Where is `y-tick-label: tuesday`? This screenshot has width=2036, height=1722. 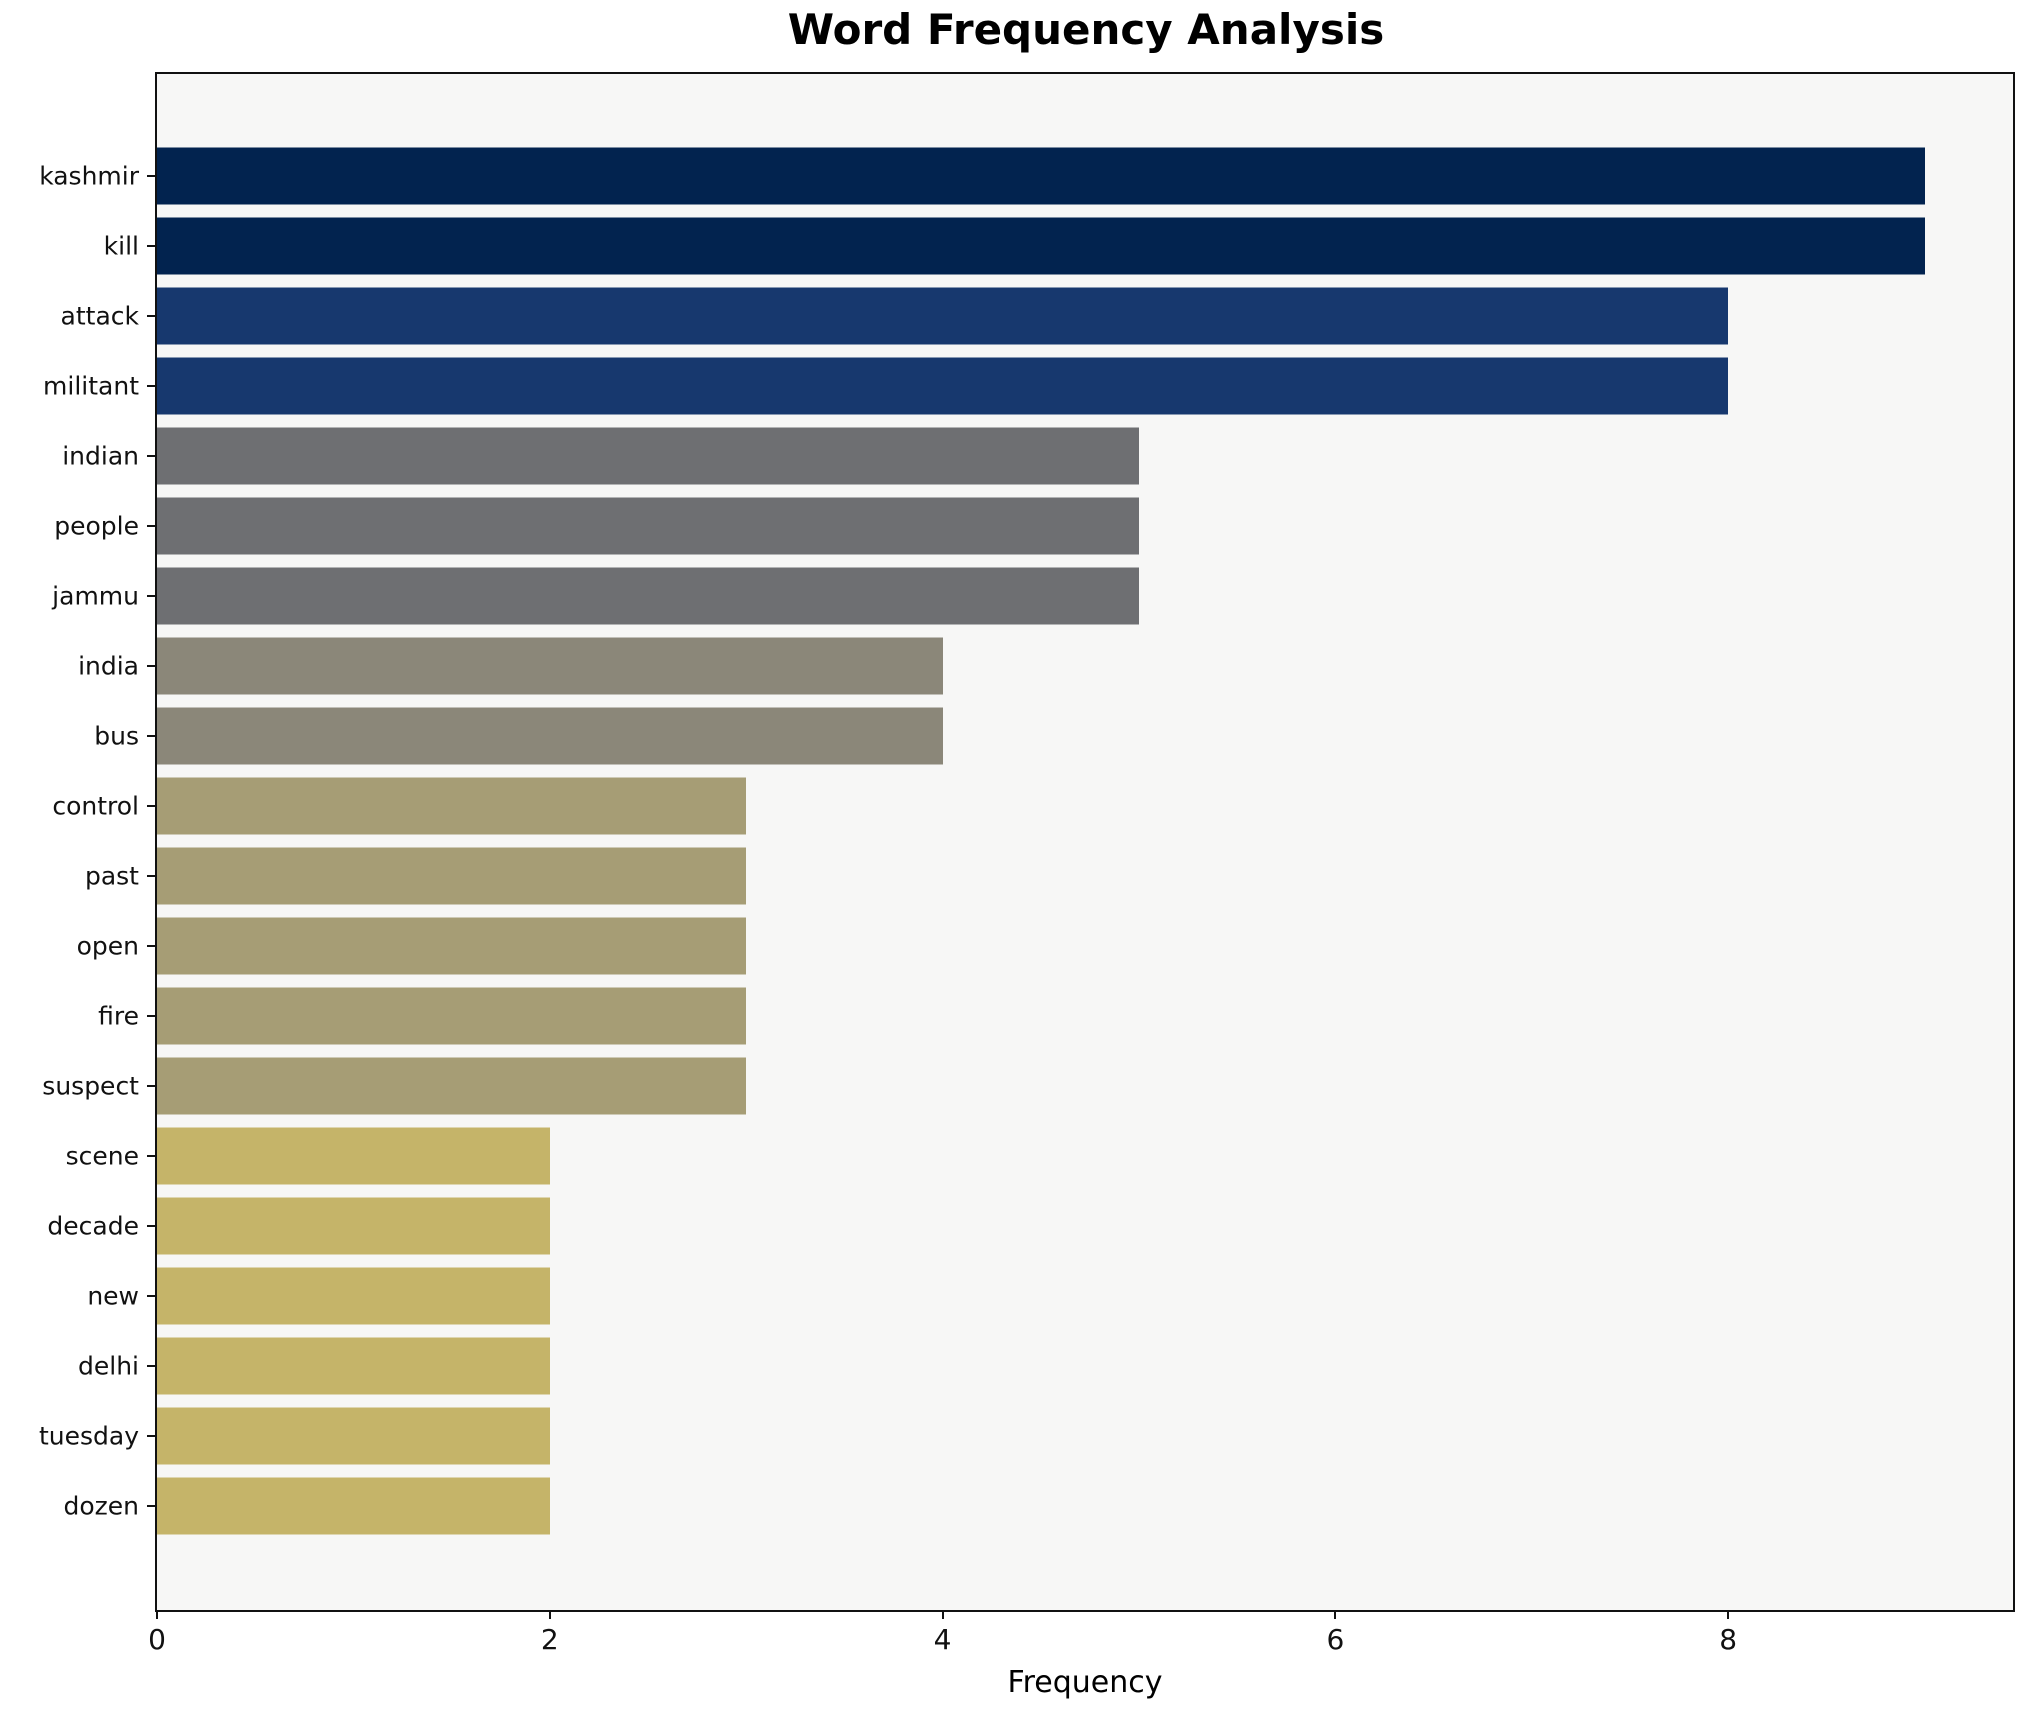
y-tick-label: tuesday is located at coordinates (88, 1436).